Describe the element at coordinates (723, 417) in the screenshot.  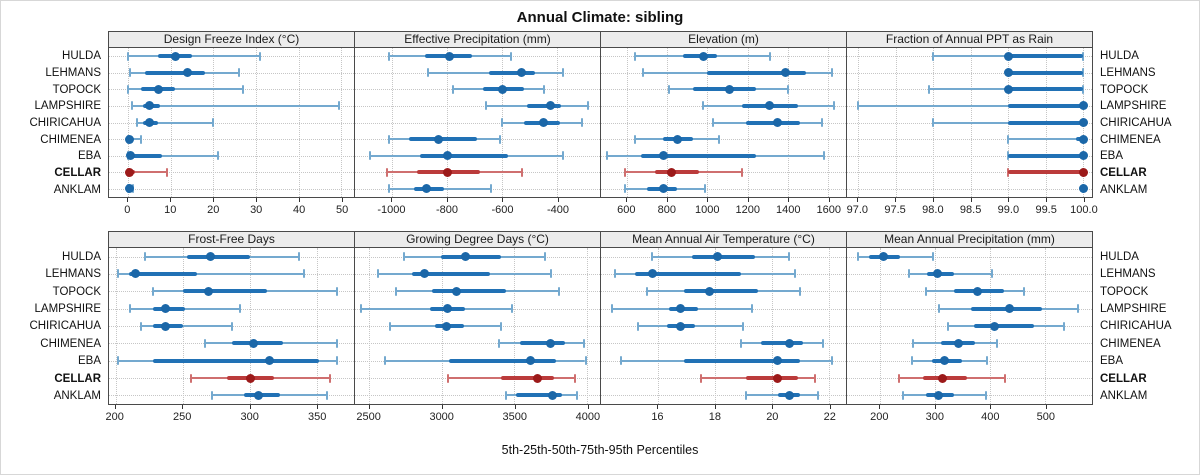
I see `panel-axis: 16 18 20 22` at that location.